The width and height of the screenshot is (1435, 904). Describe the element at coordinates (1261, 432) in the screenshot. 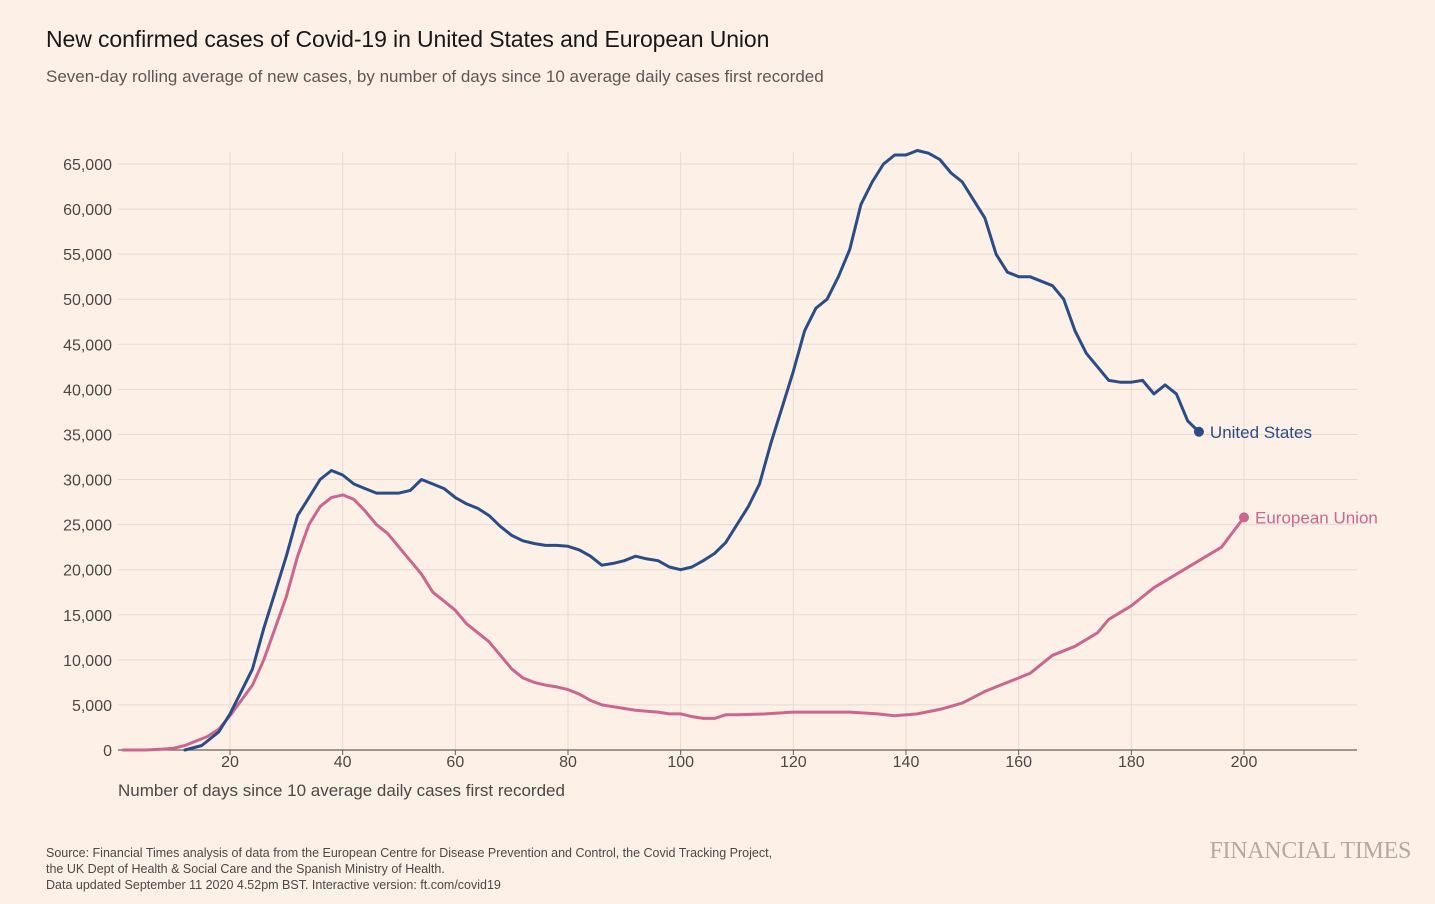

I see `series-label-united-states: United States` at that location.